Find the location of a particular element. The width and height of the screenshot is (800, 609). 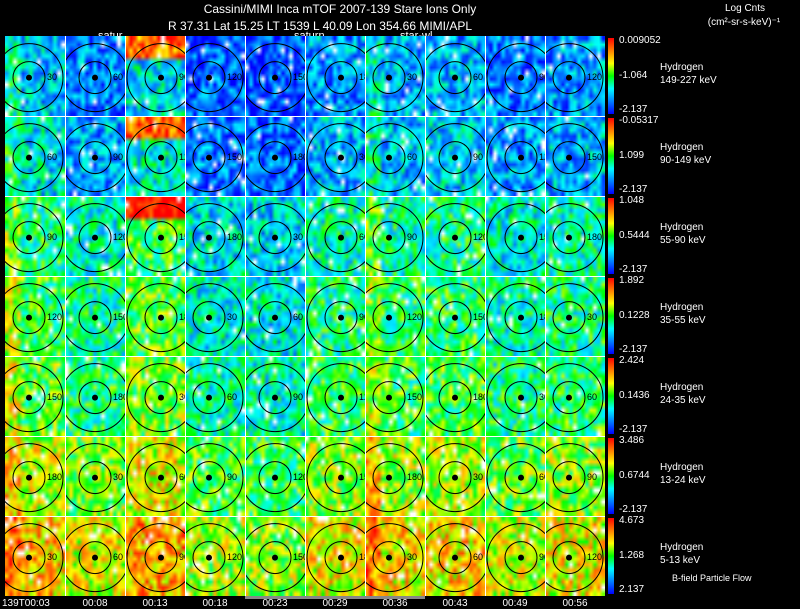

colorbar-max-label: -0.05317 is located at coordinates (639, 120).